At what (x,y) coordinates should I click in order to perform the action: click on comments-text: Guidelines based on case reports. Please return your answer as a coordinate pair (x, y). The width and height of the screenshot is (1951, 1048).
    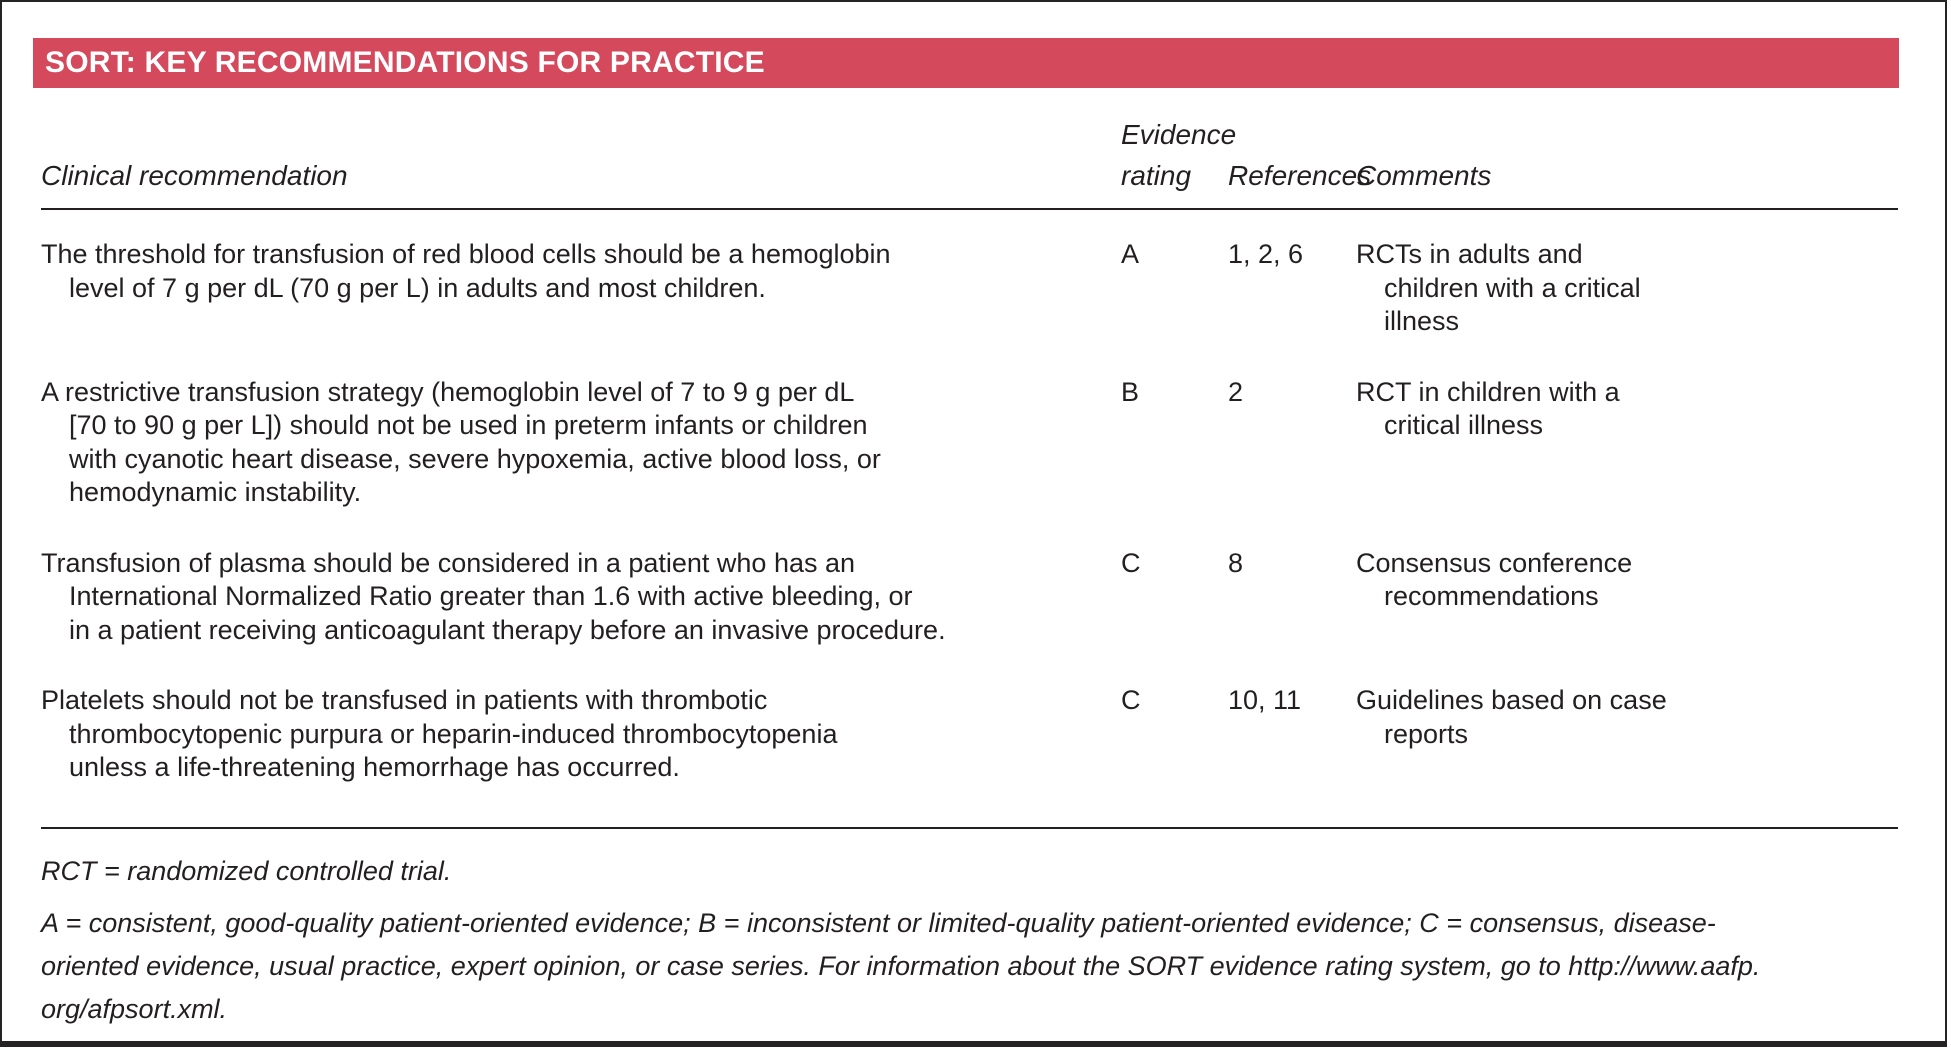
    Looking at the image, I should click on (1511, 717).